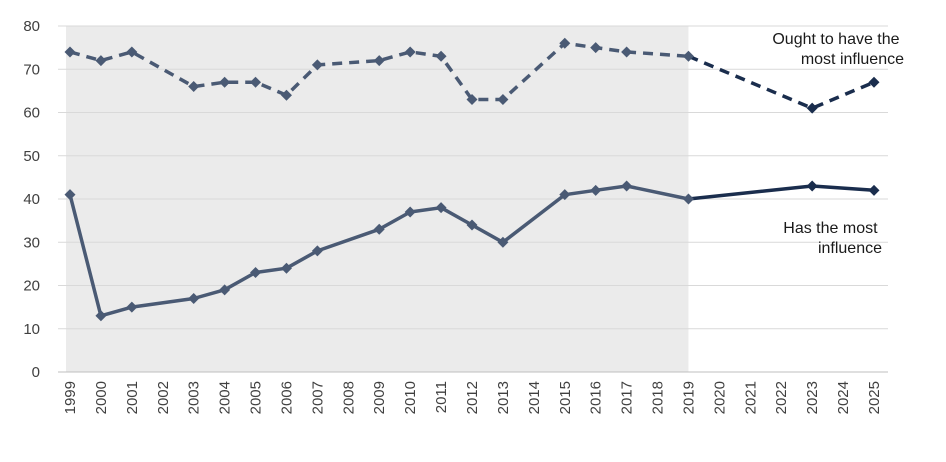  What do you see at coordinates (286, 397) in the screenshot?
I see `x-tick-label: 2006` at bounding box center [286, 397].